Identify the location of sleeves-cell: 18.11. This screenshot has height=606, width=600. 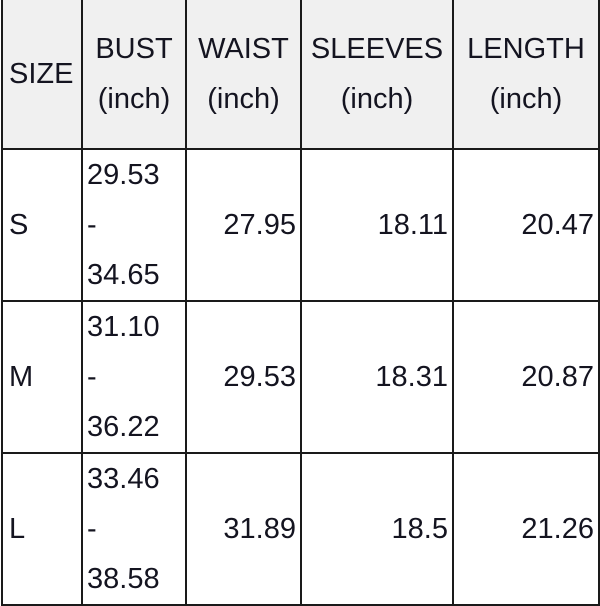
(377, 225).